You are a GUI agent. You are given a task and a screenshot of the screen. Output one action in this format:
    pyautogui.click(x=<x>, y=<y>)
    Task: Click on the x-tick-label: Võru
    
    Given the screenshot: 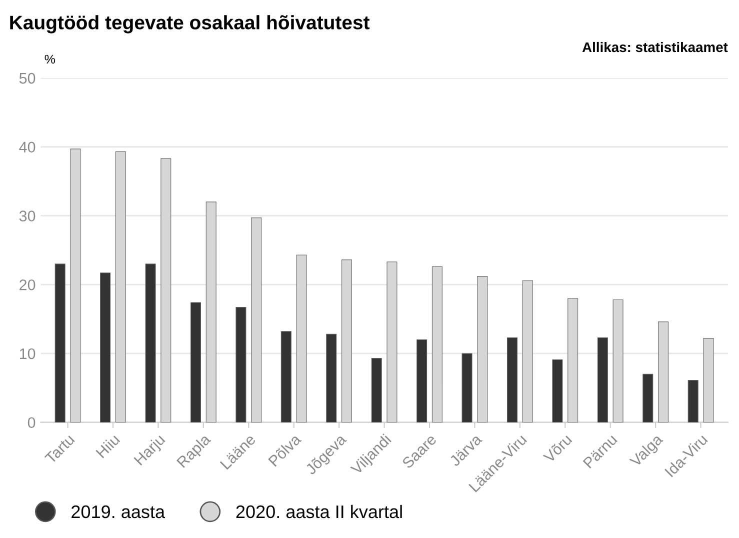 What is the action you would take?
    pyautogui.click(x=557, y=449)
    